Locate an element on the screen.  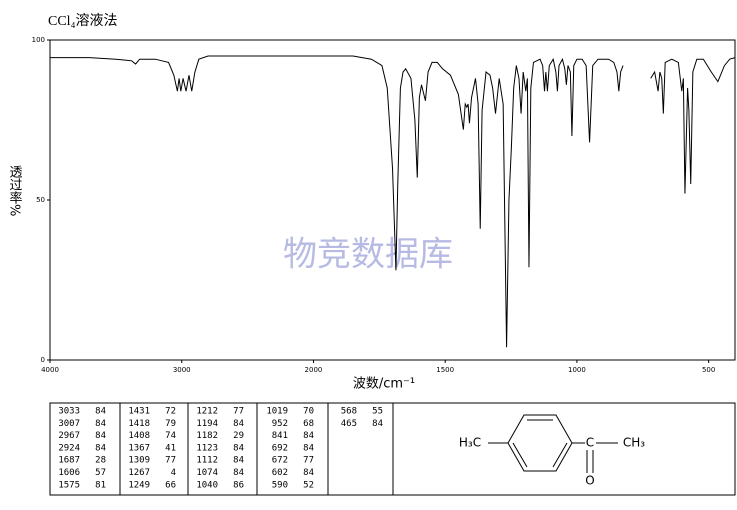
structure-bonds is located at coordinates (553, 443).